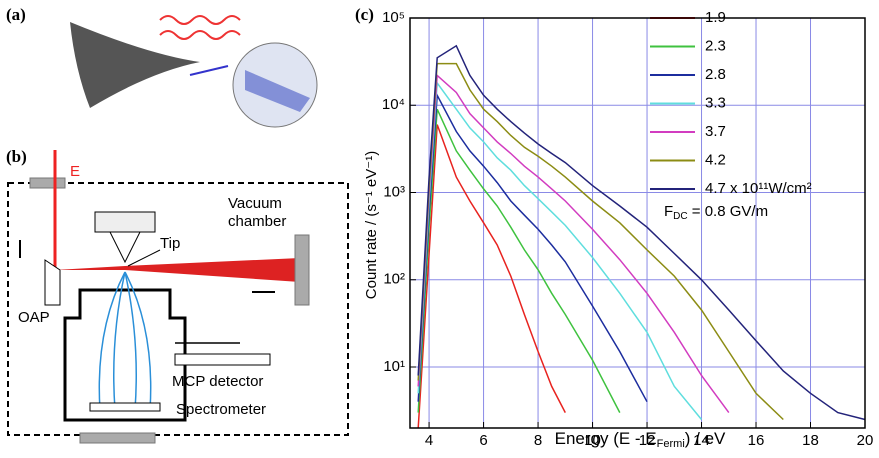 Image resolution: width=879 pixels, height=458 pixels. What do you see at coordinates (671, 444) in the screenshot?
I see `x-axis-label: Fermi` at bounding box center [671, 444].